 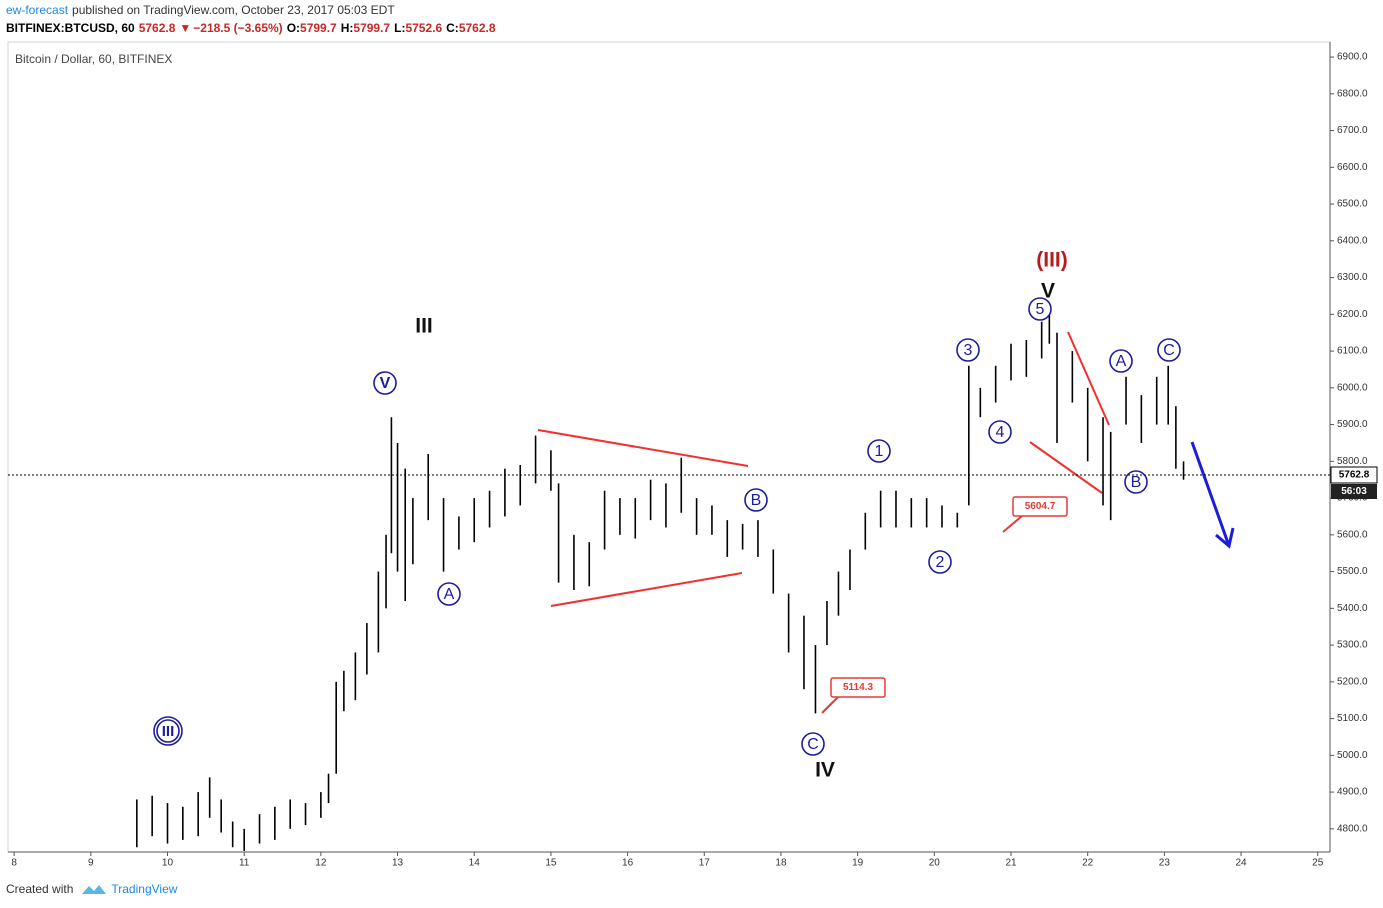 What do you see at coordinates (321, 863) in the screenshot?
I see `x-tick-label: 12` at bounding box center [321, 863].